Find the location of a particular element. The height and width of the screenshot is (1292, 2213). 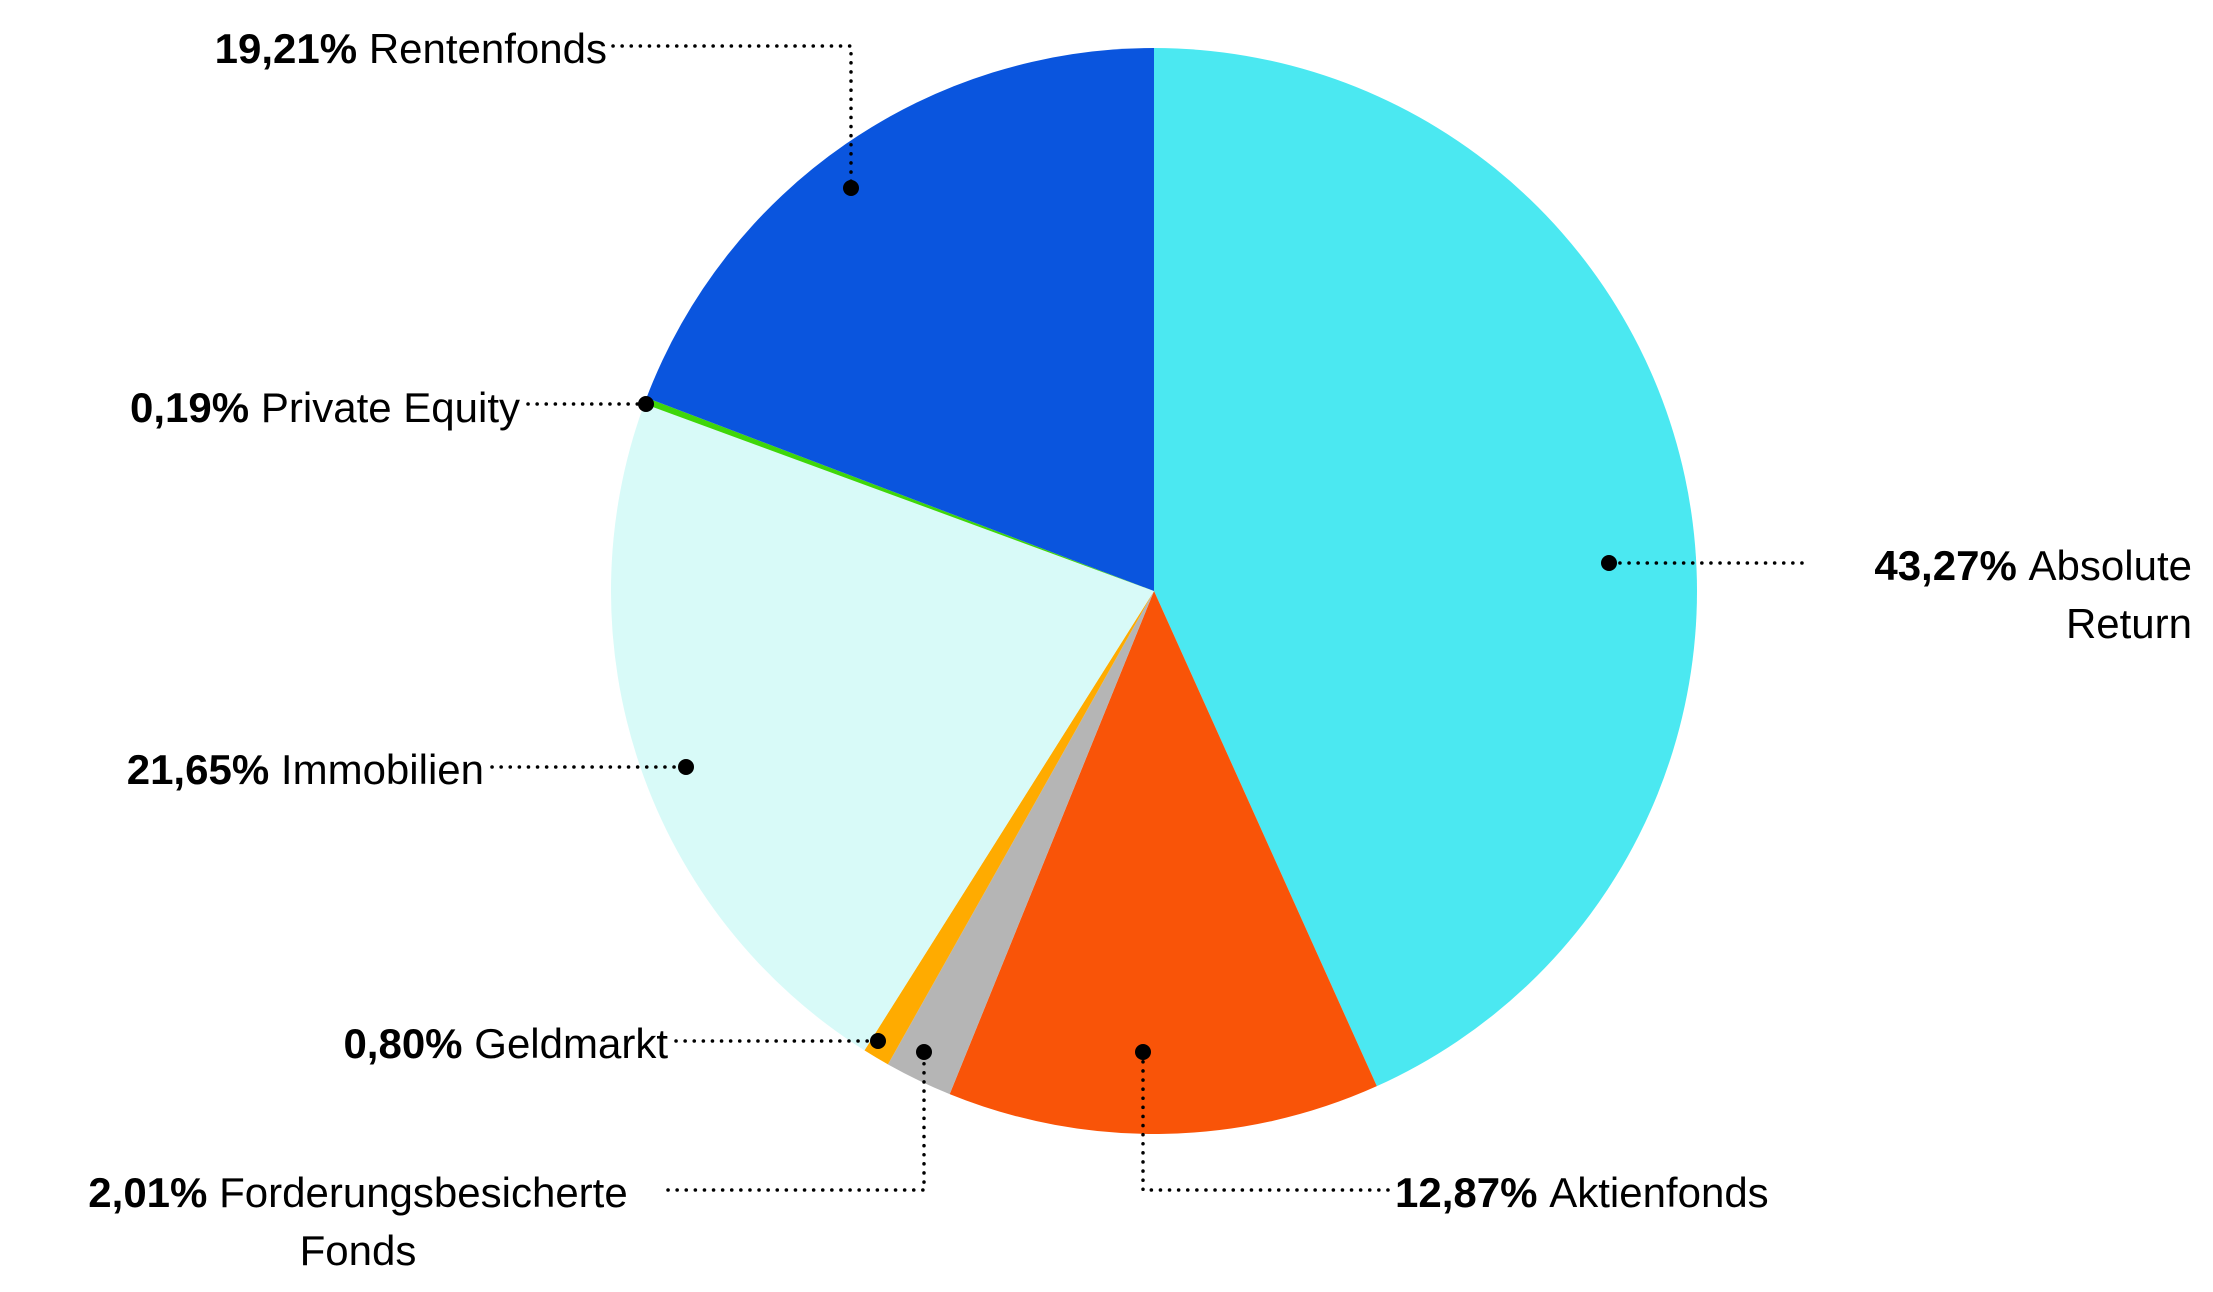

callout-label-forderungsbesicherte-fonds: 2,01% Forderungsbesicherte Fonds is located at coordinates (358, 1222).